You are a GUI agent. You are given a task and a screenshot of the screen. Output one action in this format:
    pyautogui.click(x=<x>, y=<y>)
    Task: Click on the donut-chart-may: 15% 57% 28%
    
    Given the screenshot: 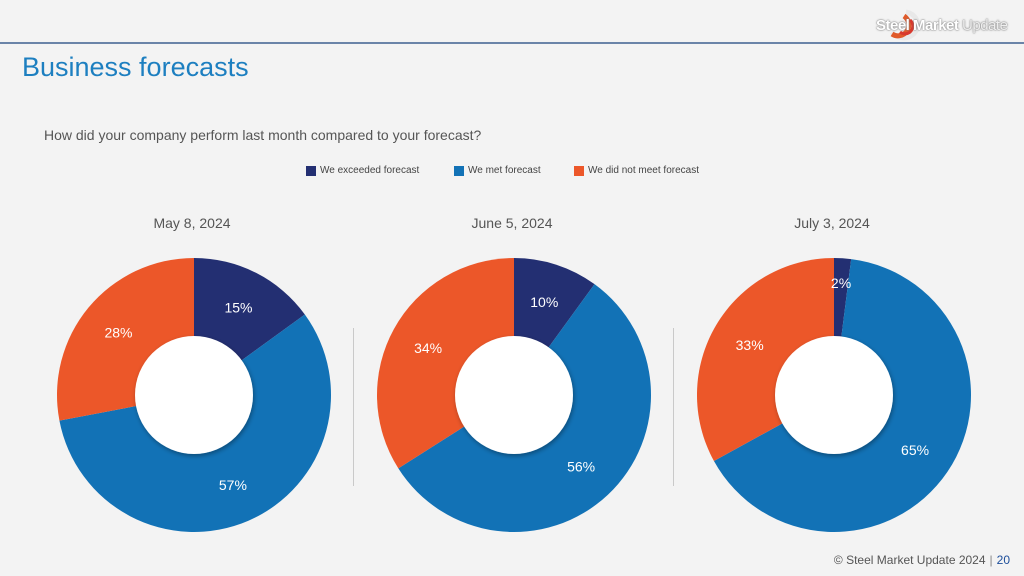 What is the action you would take?
    pyautogui.click(x=194, y=395)
    